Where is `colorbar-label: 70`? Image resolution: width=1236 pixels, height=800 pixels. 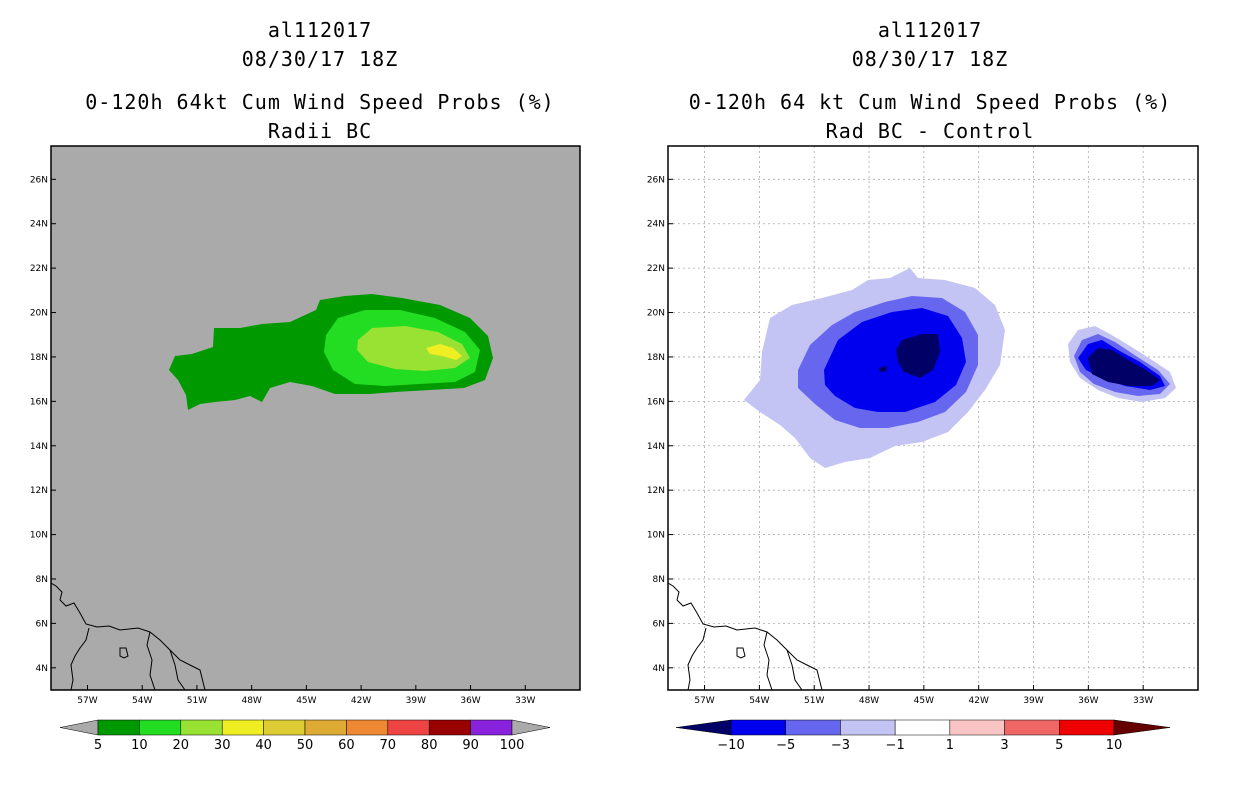
colorbar-label: 70 is located at coordinates (388, 745).